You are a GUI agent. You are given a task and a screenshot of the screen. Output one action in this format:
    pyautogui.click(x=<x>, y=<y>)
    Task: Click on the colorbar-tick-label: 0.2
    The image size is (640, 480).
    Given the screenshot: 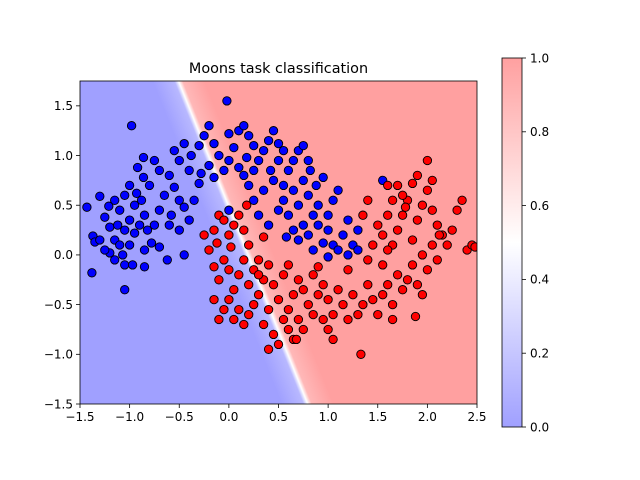 What is the action you would take?
    pyautogui.click(x=539, y=354)
    